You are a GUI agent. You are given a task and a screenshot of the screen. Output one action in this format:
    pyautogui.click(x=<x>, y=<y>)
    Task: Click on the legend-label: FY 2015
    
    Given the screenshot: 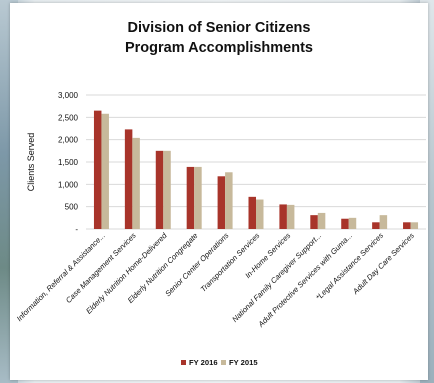 What is the action you would take?
    pyautogui.click(x=243, y=362)
    